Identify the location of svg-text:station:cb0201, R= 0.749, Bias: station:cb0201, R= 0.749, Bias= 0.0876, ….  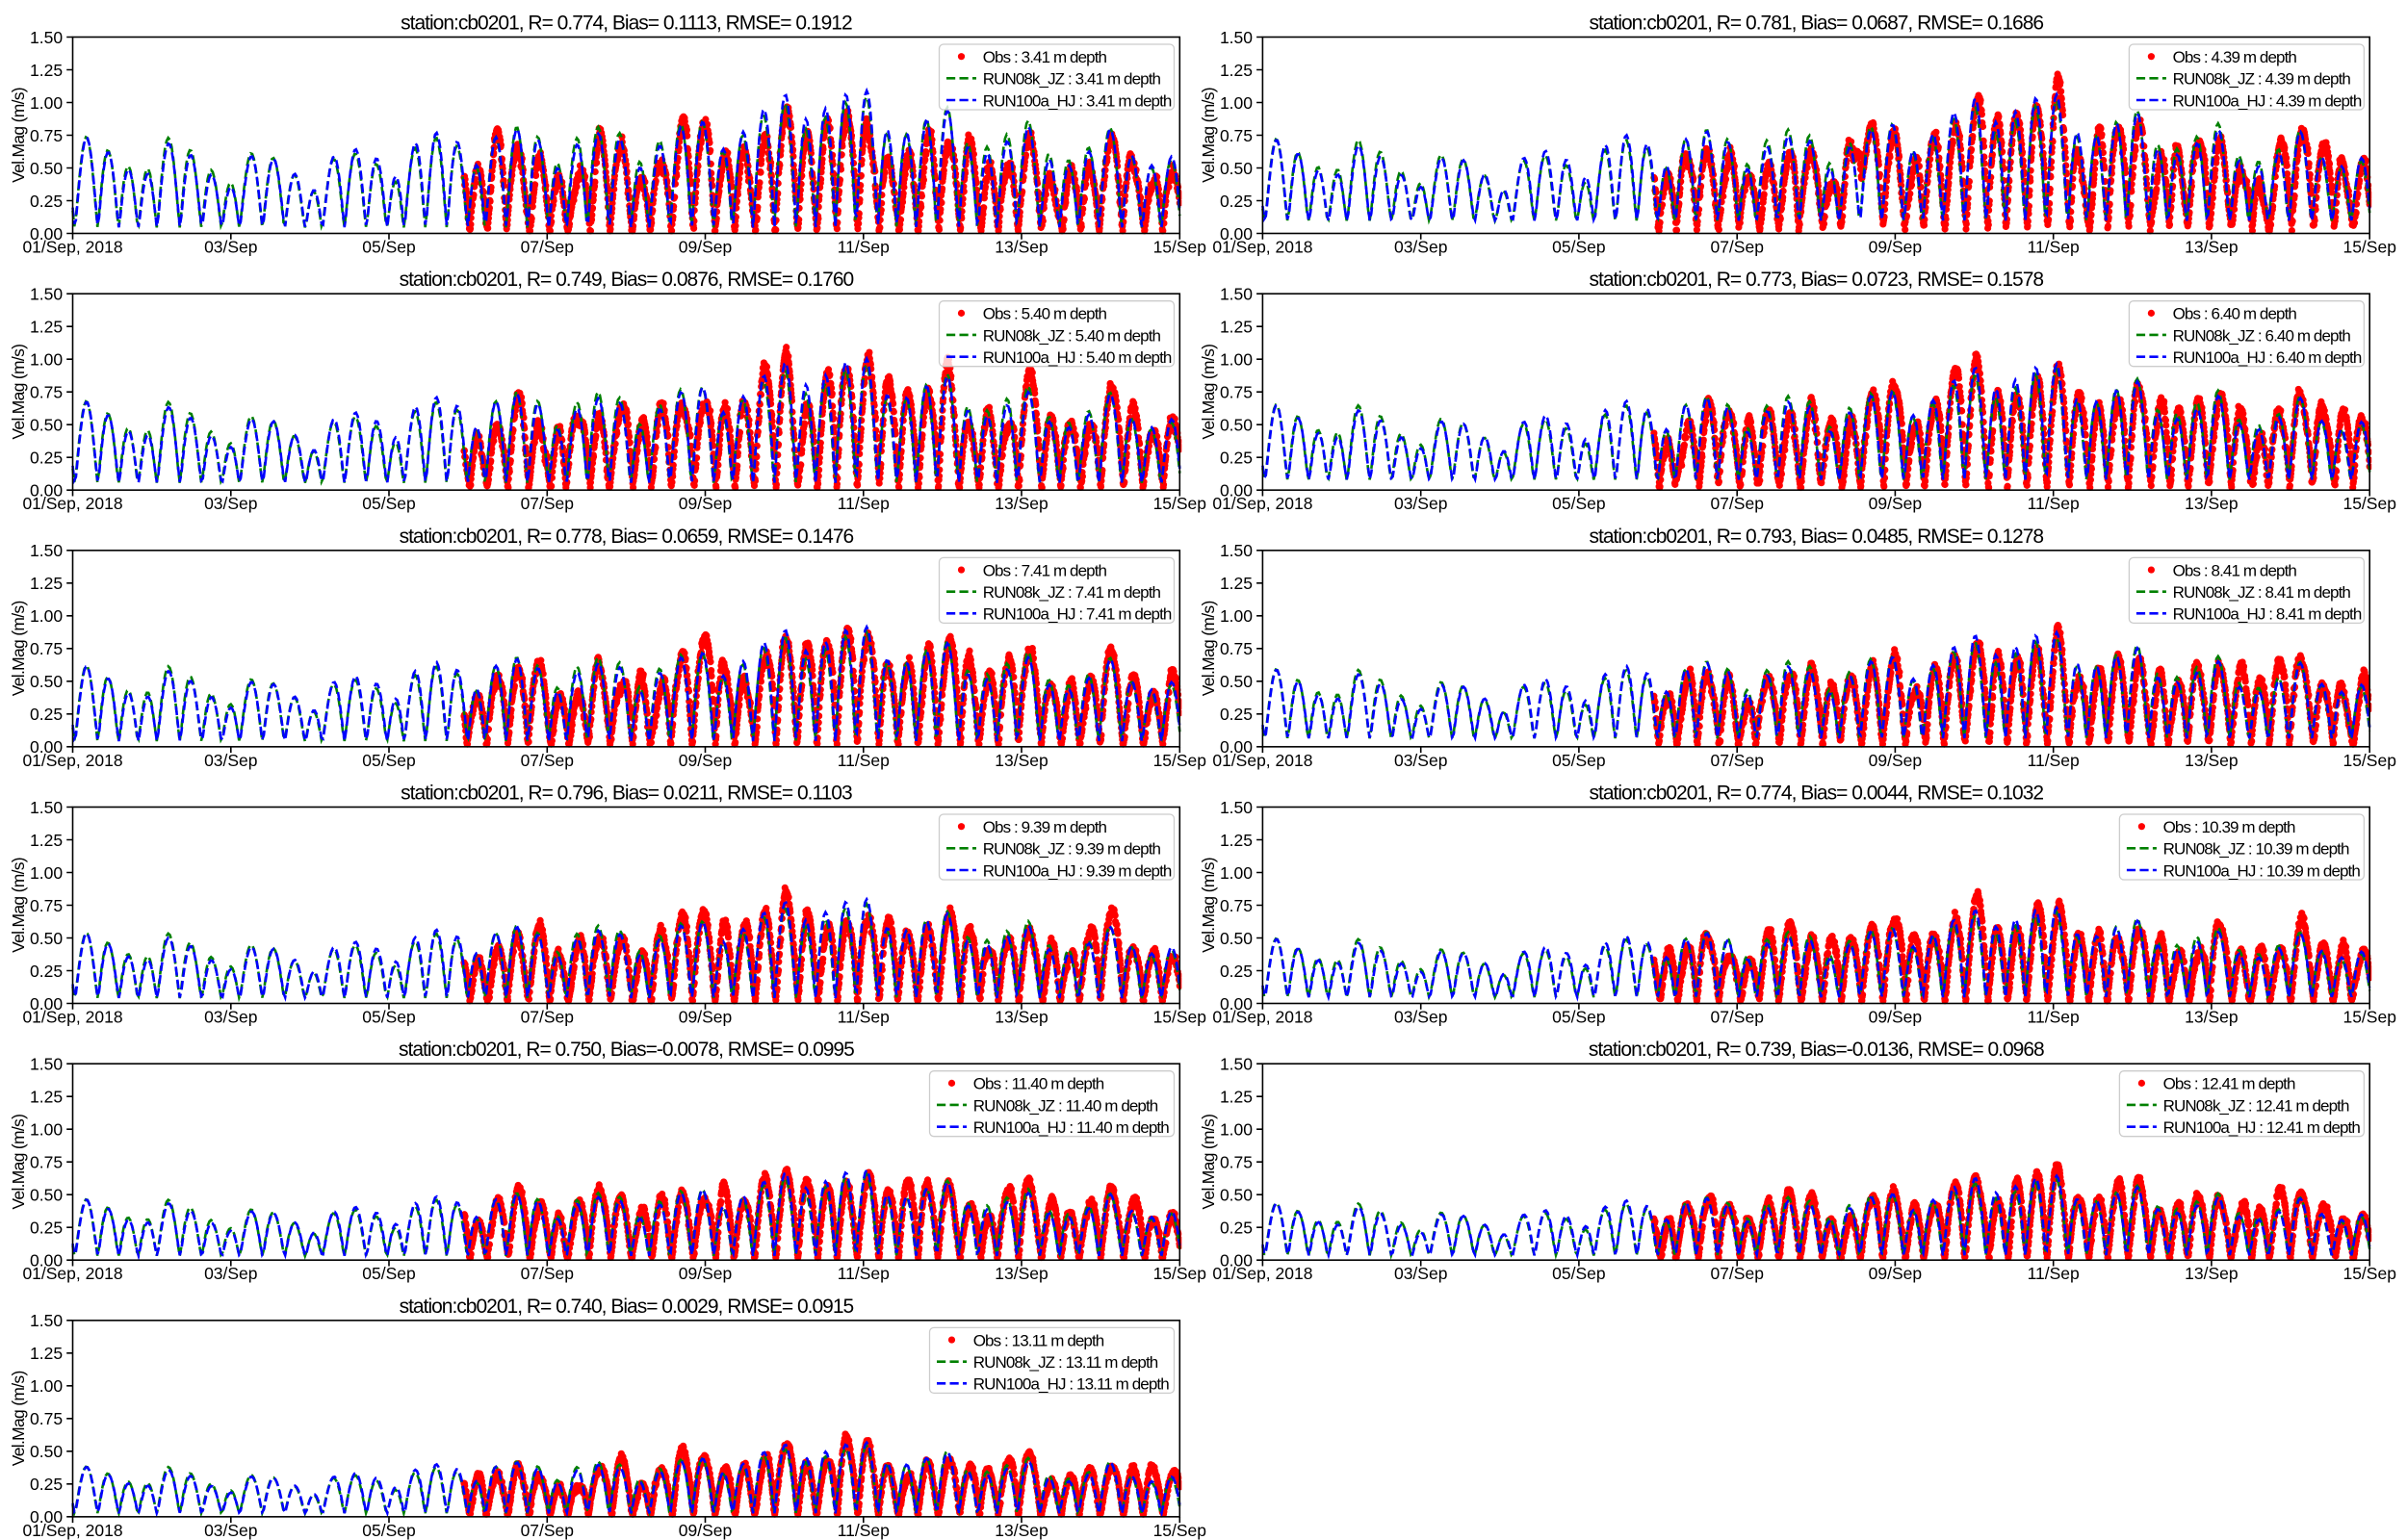
(627, 280).